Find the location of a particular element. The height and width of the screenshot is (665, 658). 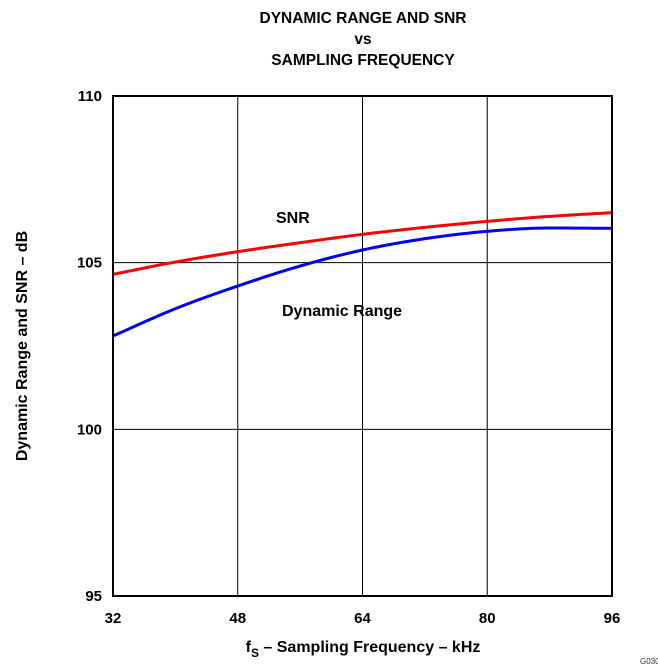

series-label-dynamic-range: Dynamic Range is located at coordinates (342, 311).